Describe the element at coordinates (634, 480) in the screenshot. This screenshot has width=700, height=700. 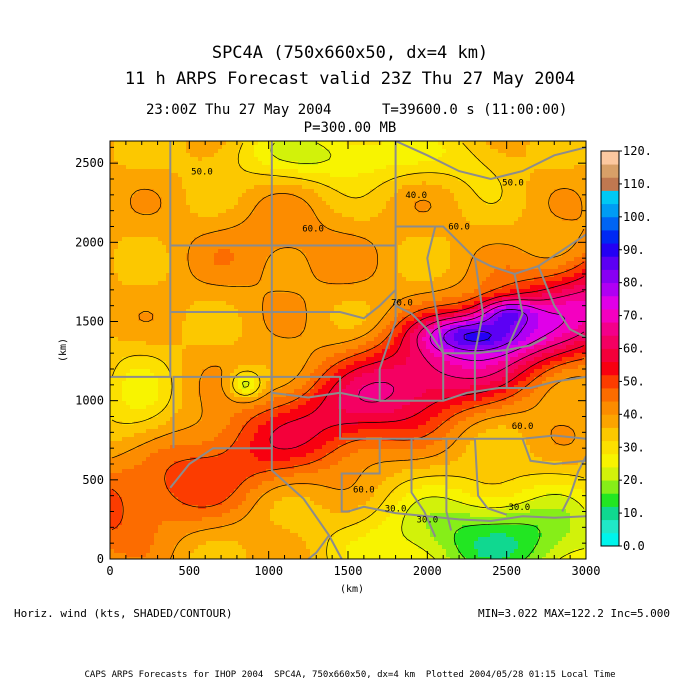
I see `colorbar-label: 20.` at that location.